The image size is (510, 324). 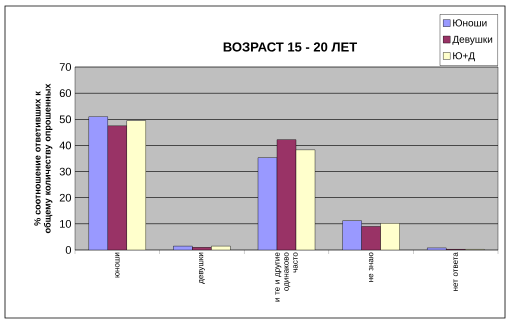 What do you see at coordinates (469, 22) in the screenshot?
I see `legend-label: Юноши` at bounding box center [469, 22].